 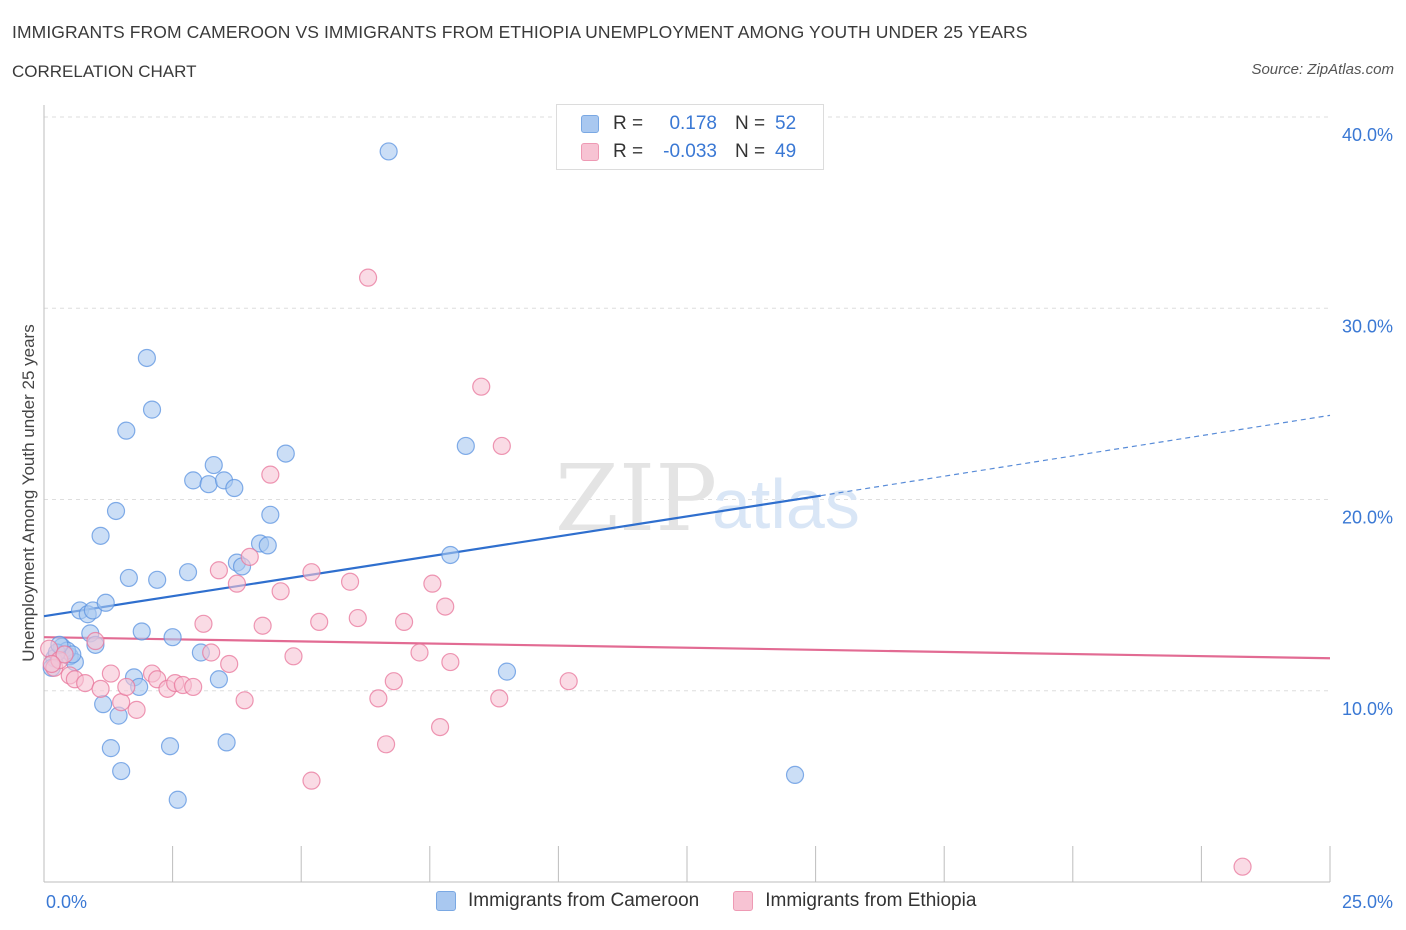 I want to click on watermark-atlas: atlas, so click(x=786, y=504).